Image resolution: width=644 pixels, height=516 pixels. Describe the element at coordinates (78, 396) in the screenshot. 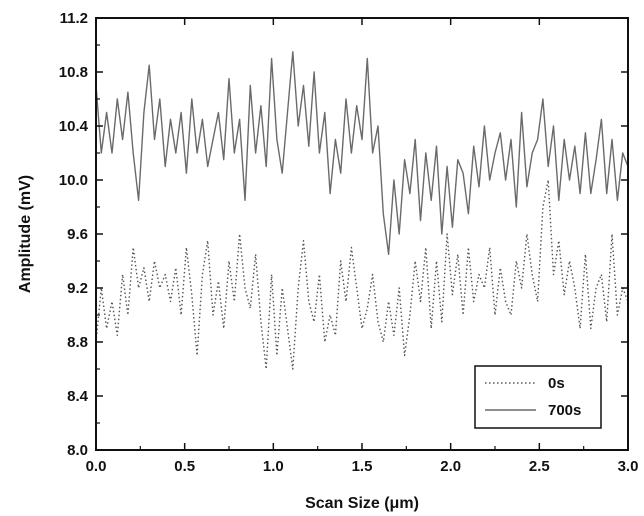

I see `y-tick-label: 8.4` at that location.